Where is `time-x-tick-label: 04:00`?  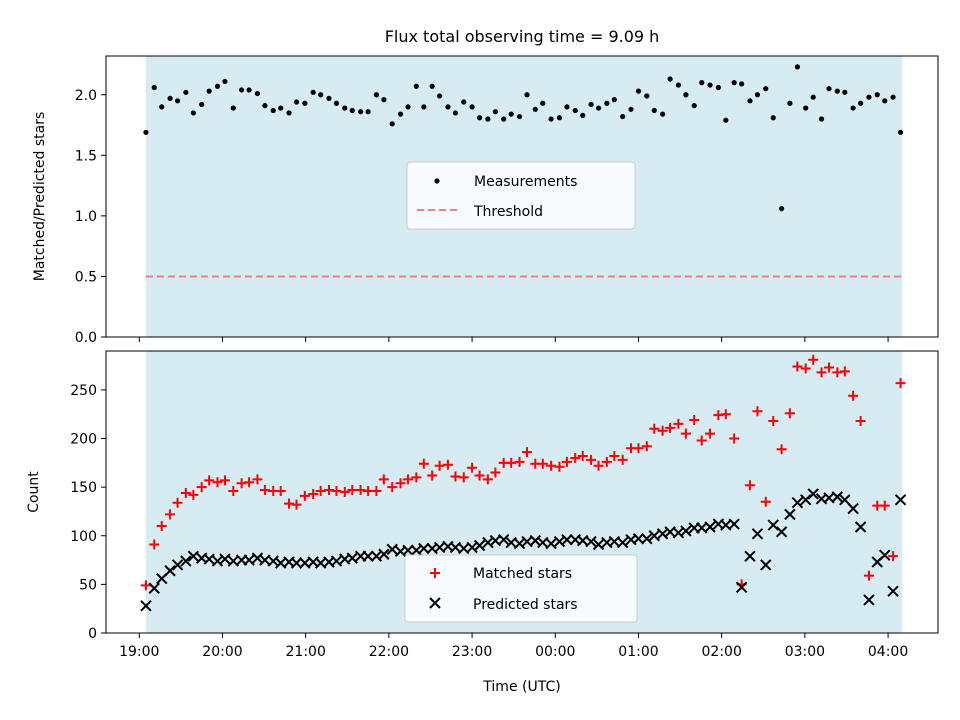 time-x-tick-label: 04:00 is located at coordinates (888, 652).